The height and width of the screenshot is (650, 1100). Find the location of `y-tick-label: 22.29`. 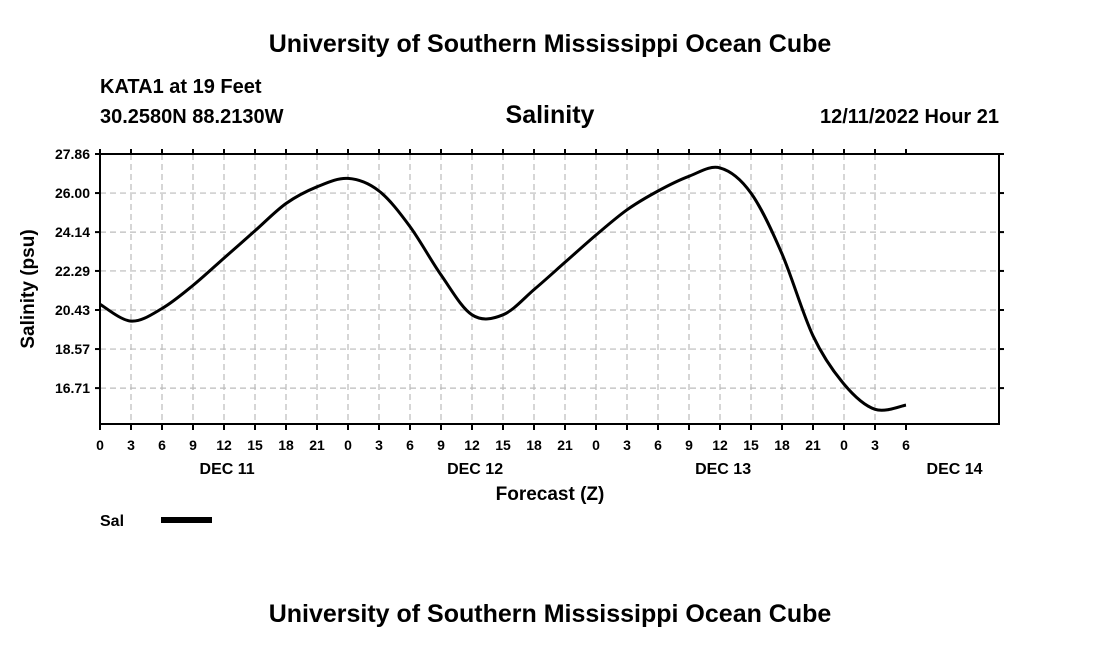

y-tick-label: 22.29 is located at coordinates (72, 271).